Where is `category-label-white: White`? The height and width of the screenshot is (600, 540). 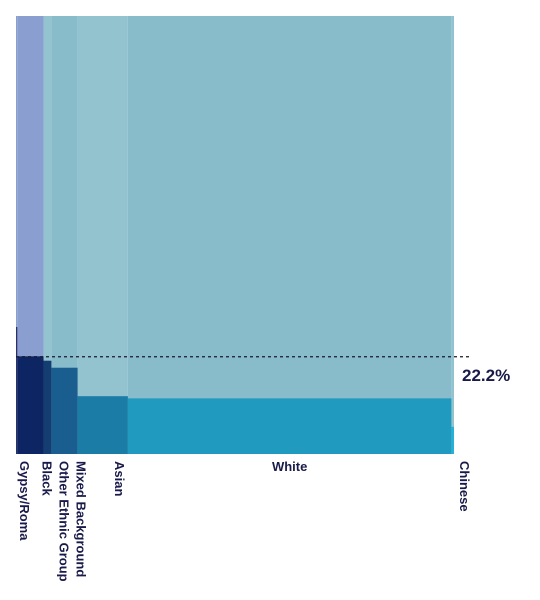 category-label-white: White is located at coordinates (289, 466).